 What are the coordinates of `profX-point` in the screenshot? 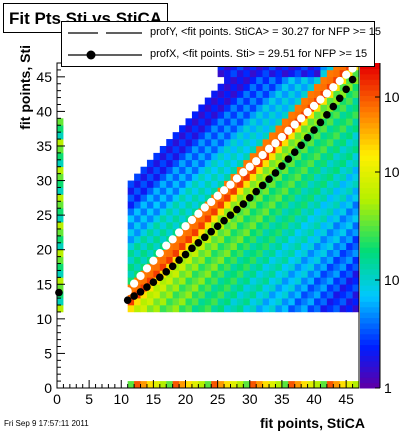 It's located at (127, 300).